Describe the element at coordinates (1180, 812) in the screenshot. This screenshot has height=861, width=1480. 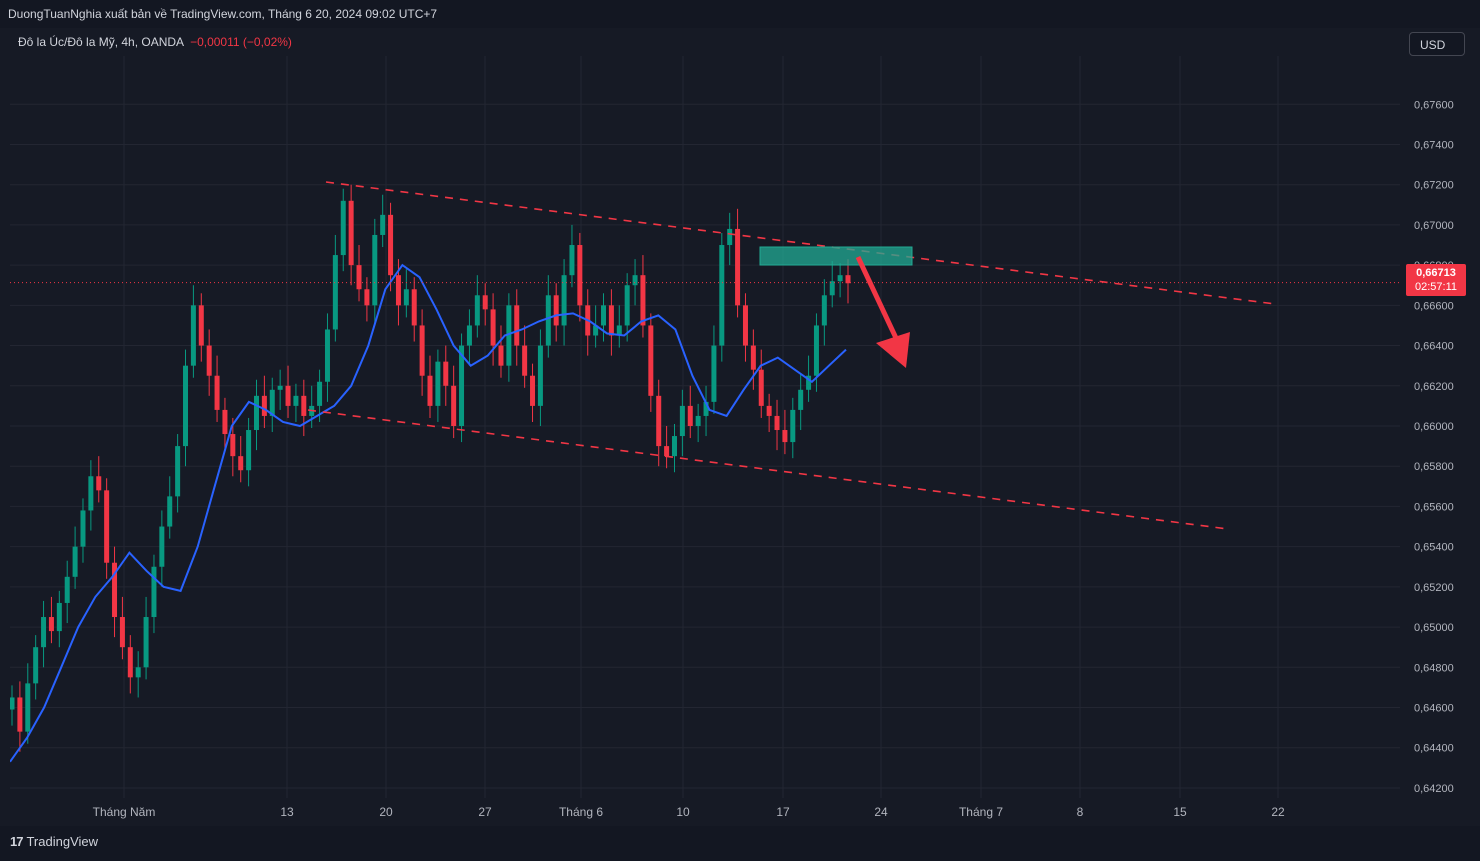
I see `x-tick-label: 15` at that location.